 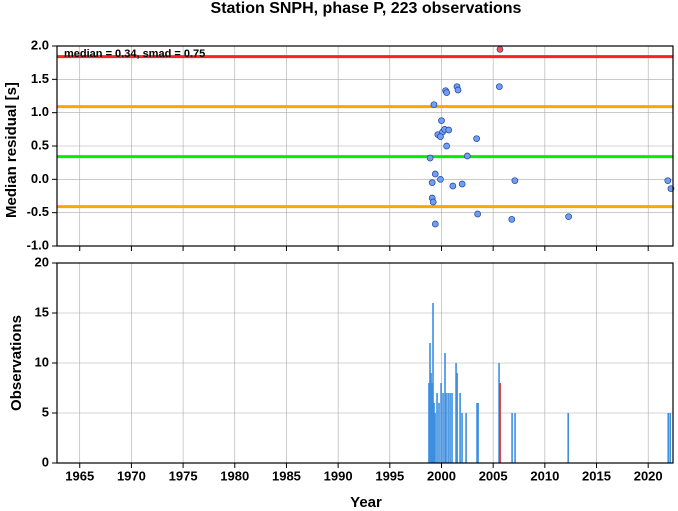 What do you see at coordinates (40, 78) in the screenshot?
I see `y-tick-label: 1.5` at bounding box center [40, 78].